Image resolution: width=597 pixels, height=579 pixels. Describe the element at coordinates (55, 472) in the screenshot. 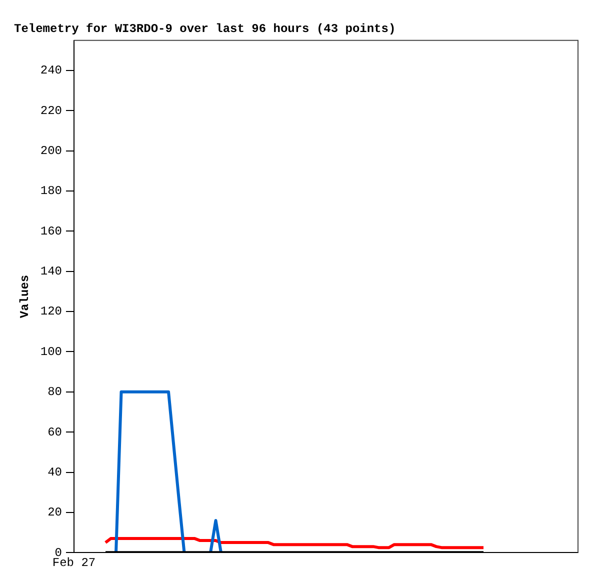

I see `y-tick-label: 40` at that location.